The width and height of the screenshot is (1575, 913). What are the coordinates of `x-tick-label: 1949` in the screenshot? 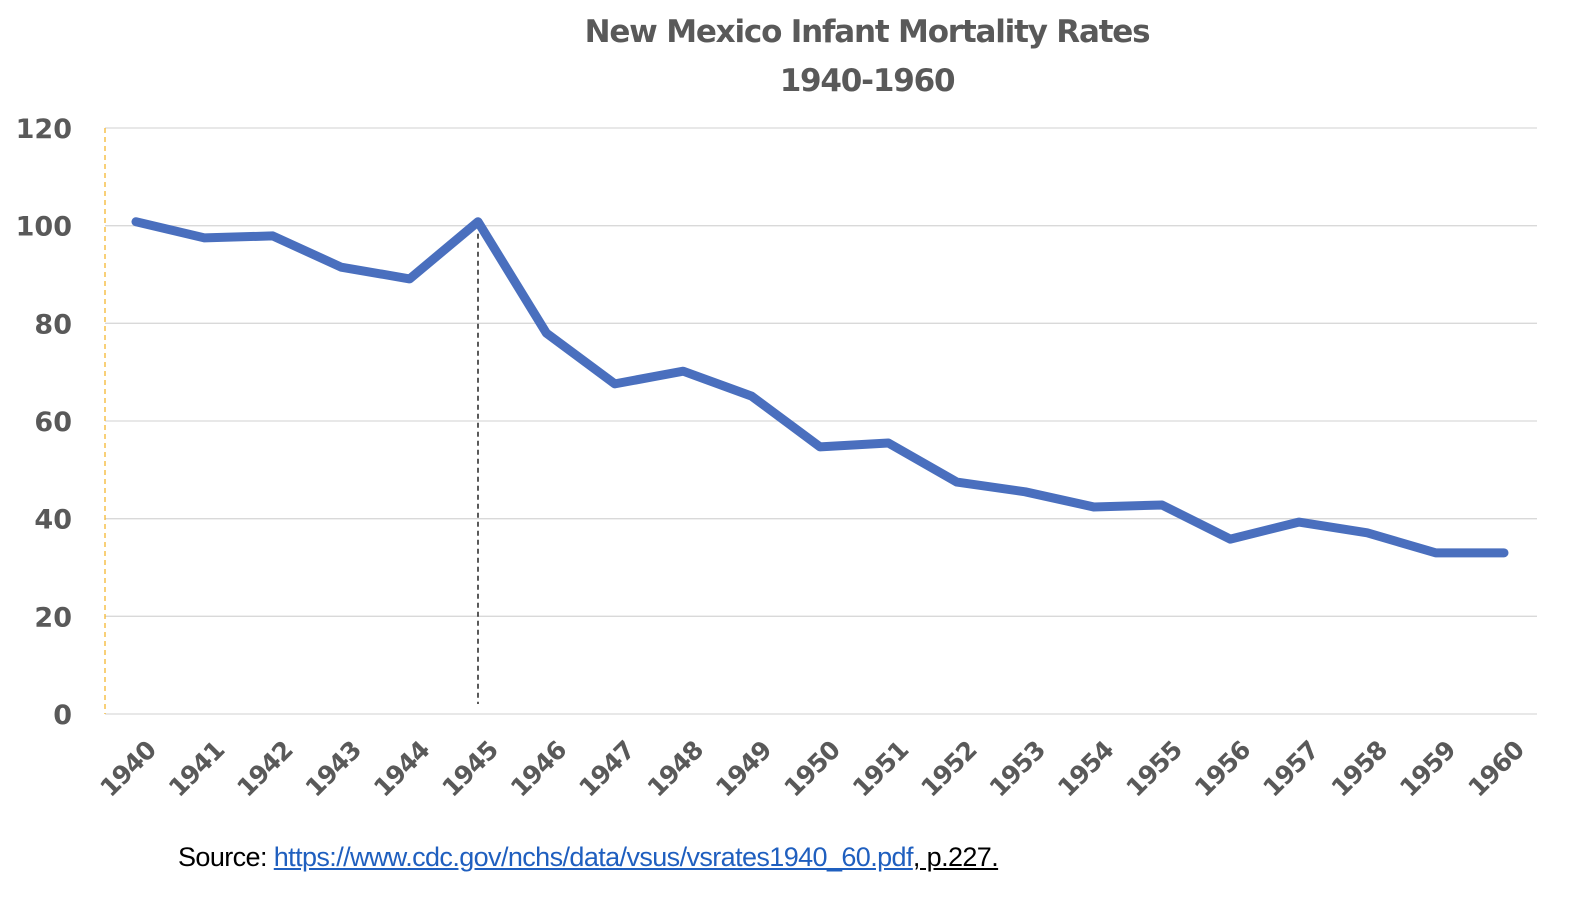 It's located at (743, 769).